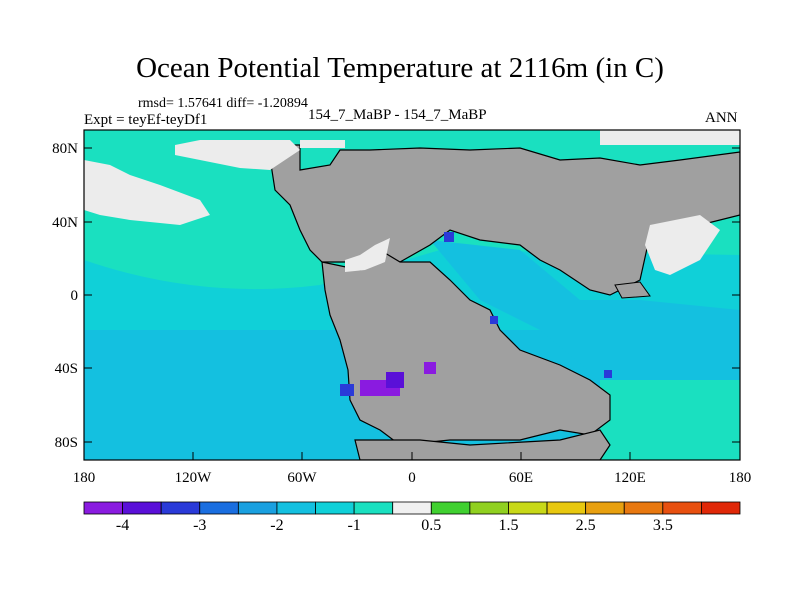 This screenshot has height=600, width=800. I want to click on missing-northeast-pole, so click(670, 137).